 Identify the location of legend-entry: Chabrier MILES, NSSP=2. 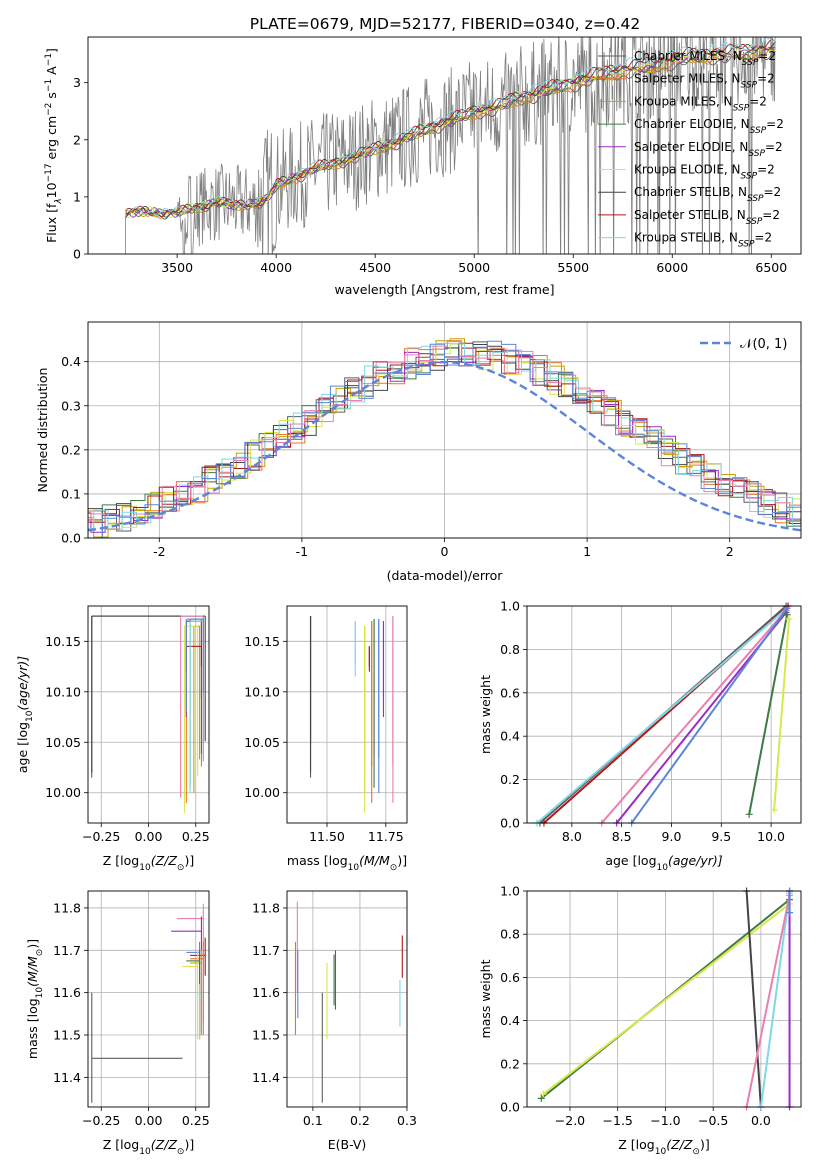
(705, 58).